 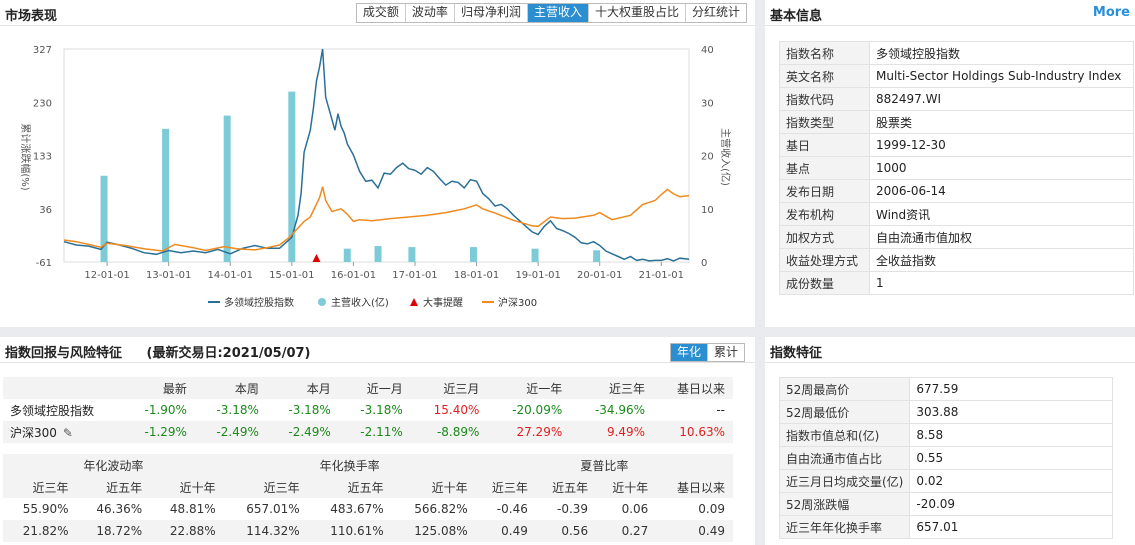 I want to click on basic-info-value: 自由流通市值加权, so click(x=1001, y=237).